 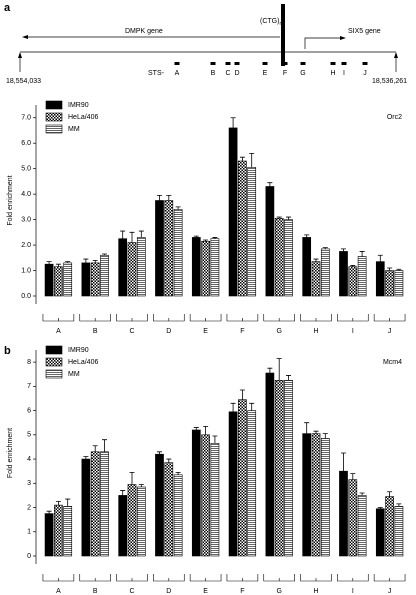 I want to click on six5-arrowhead, so click(x=343, y=38).